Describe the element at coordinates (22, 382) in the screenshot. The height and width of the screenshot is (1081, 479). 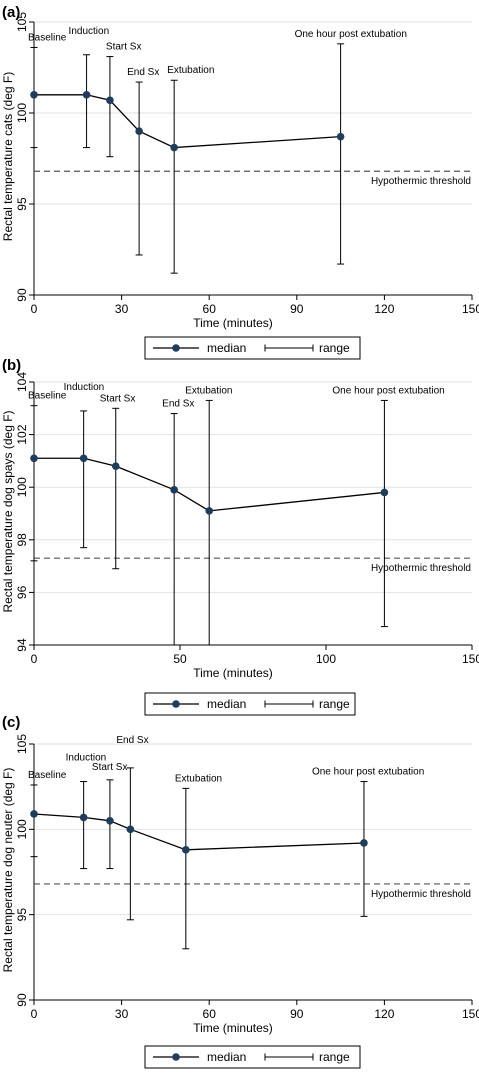
I see `y-tick-label: 104` at that location.